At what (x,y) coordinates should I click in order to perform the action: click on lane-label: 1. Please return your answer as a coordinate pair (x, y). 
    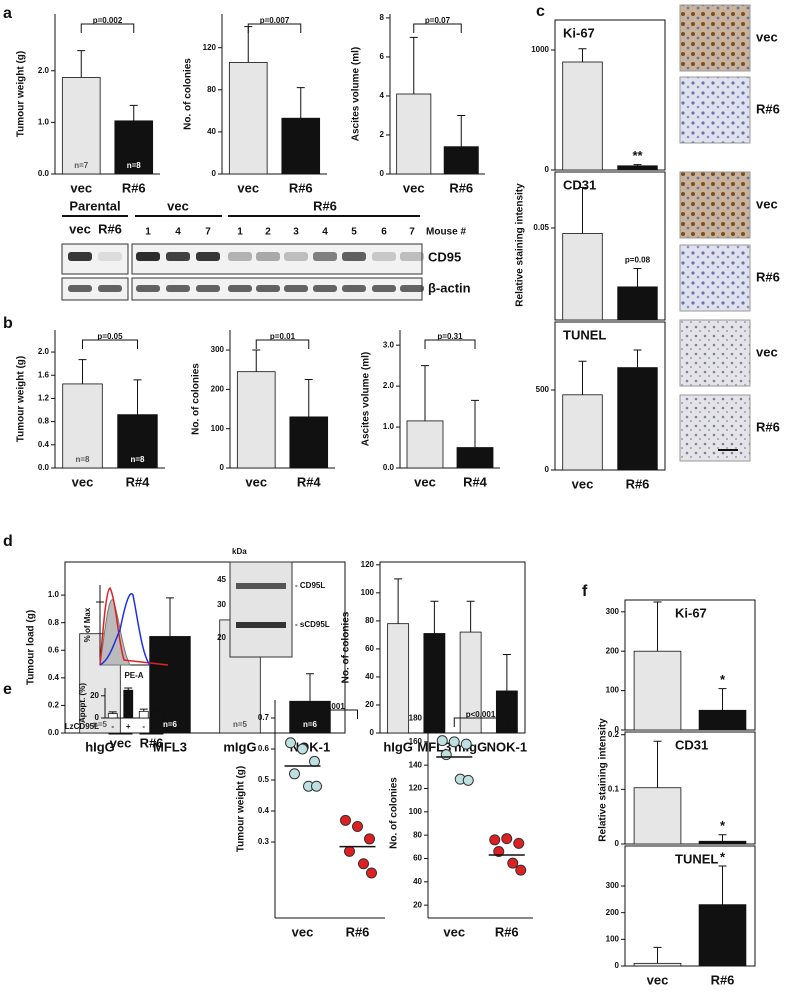
    Looking at the image, I should click on (240, 232).